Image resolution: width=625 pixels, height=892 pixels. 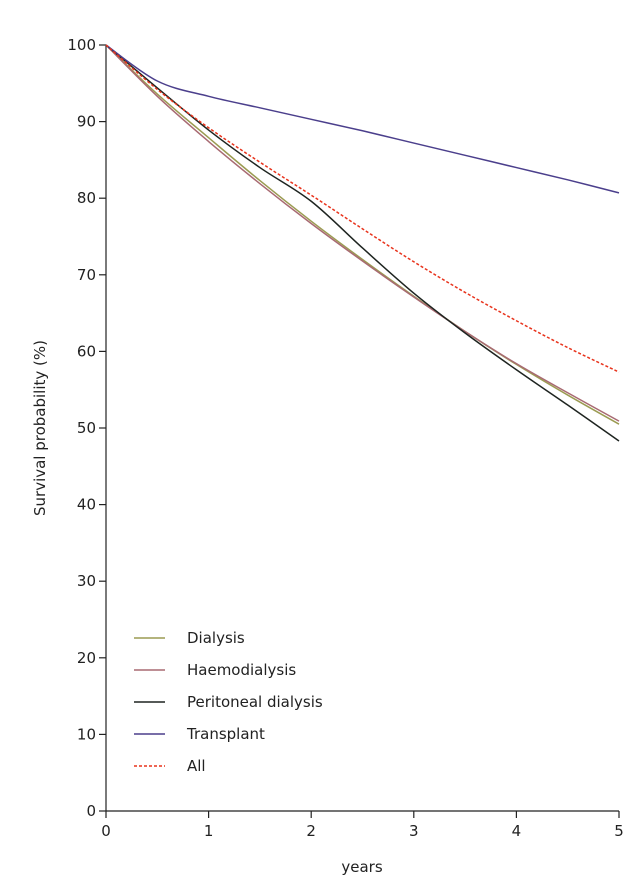 I want to click on x-tick-label: 5, so click(x=619, y=831).